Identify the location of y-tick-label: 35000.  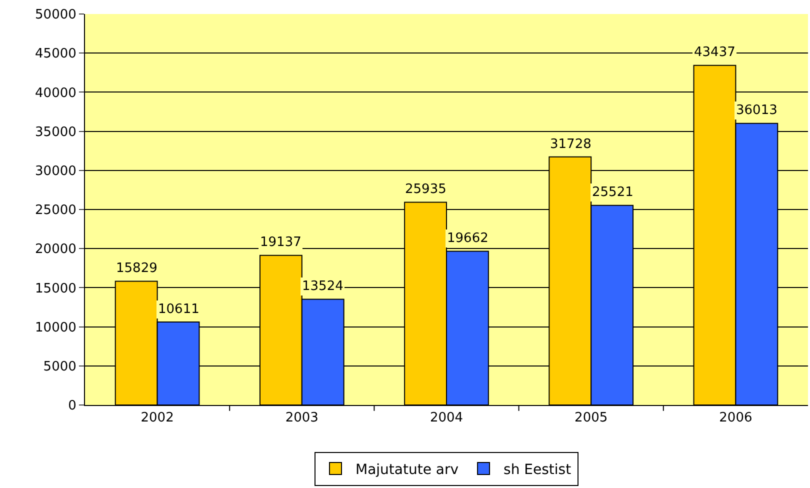
(55, 132).